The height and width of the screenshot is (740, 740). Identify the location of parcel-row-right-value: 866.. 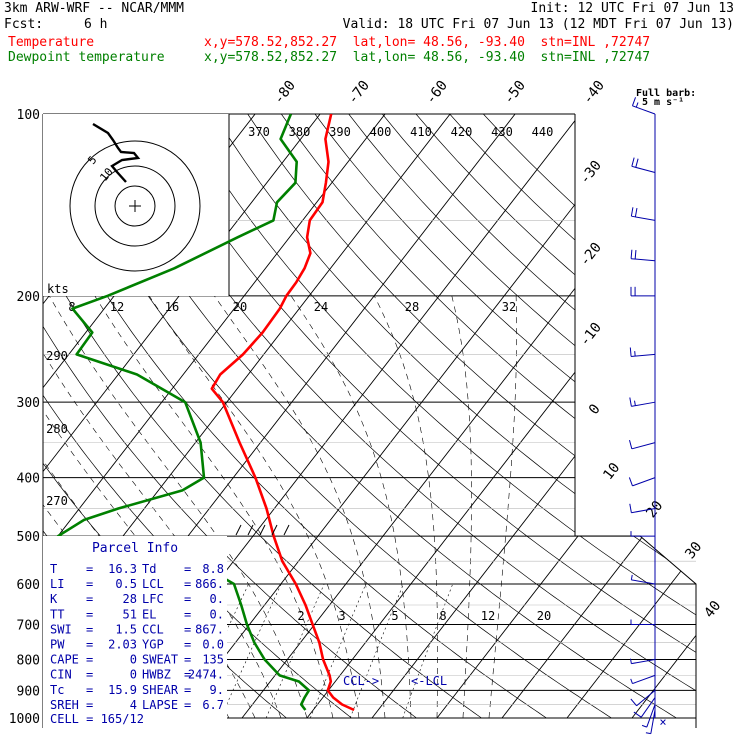
(209, 584).